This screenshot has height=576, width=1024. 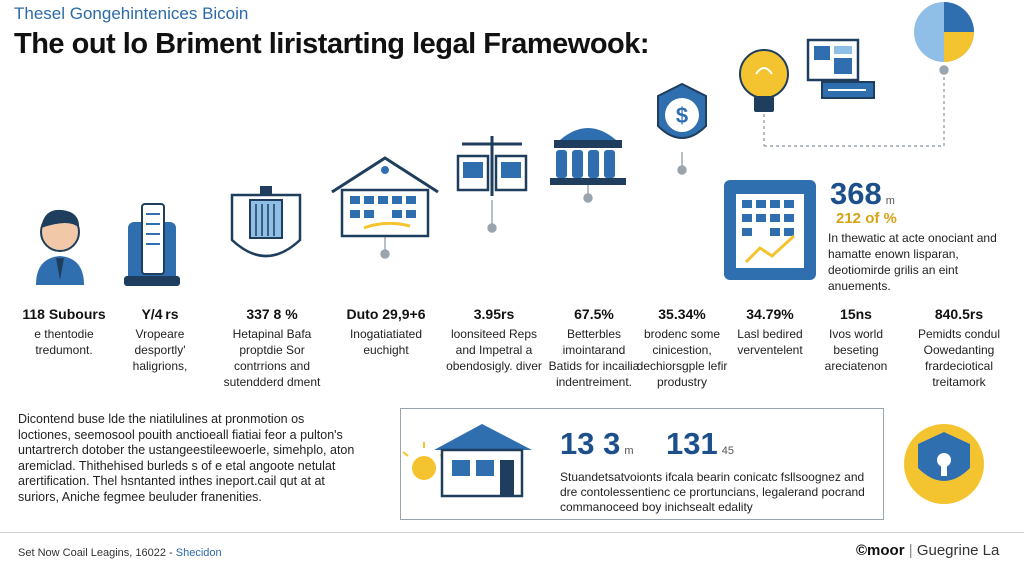 I want to click on scale-icon, so click(x=492, y=166).